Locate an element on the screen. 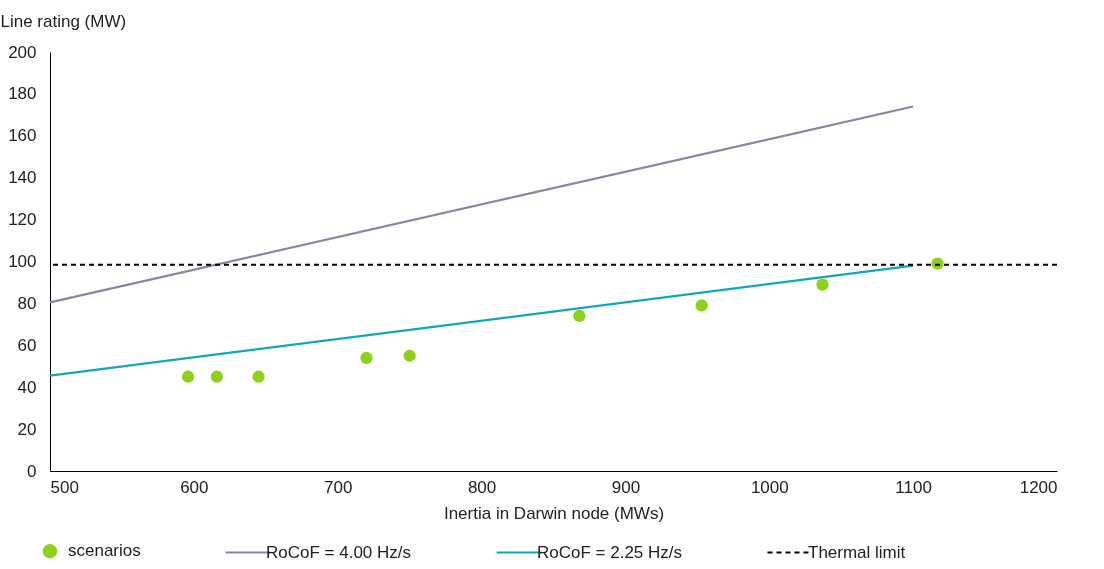 This screenshot has width=1104, height=569. y-tick-label: 120 is located at coordinates (22, 220).